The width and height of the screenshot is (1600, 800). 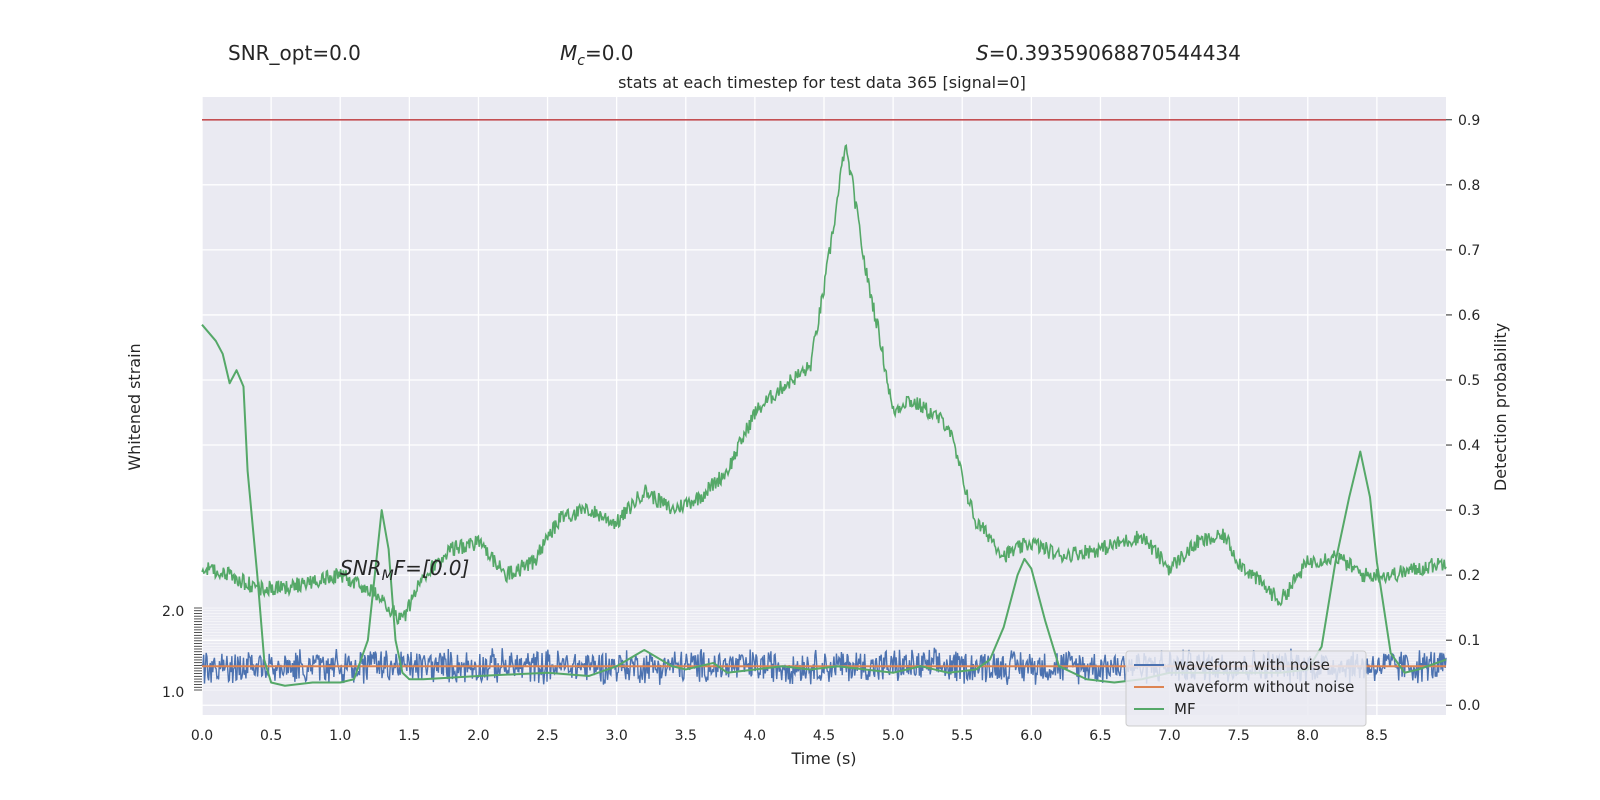 What do you see at coordinates (1469, 706) in the screenshot?
I see `right-tick-label: 0.0` at bounding box center [1469, 706].